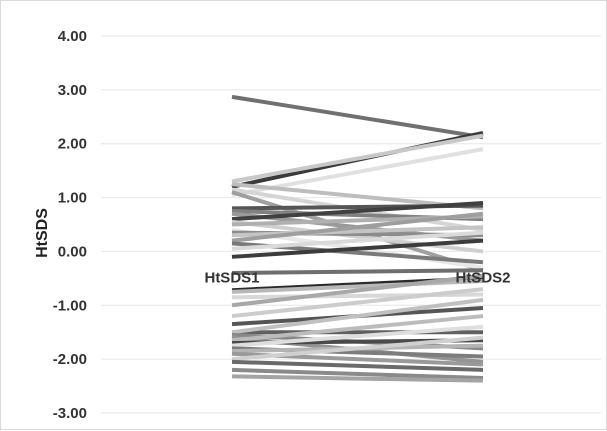 This screenshot has height=431, width=607. Describe the element at coordinates (72, 36) in the screenshot. I see `y-tick-label: 4.00` at that location.